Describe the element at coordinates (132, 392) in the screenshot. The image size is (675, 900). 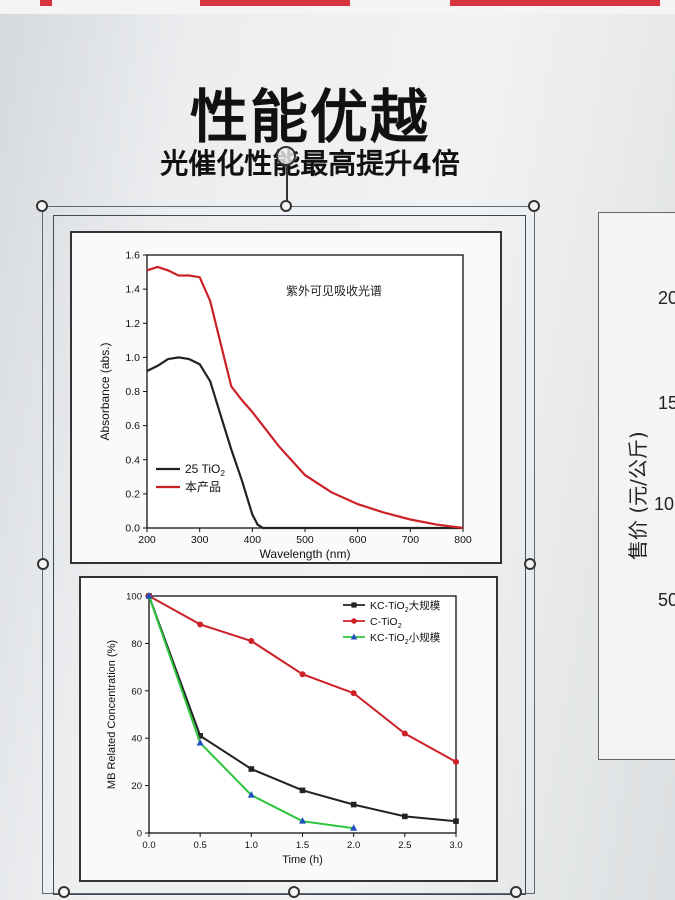
I see `y-tick-label: 0.8` at that location.